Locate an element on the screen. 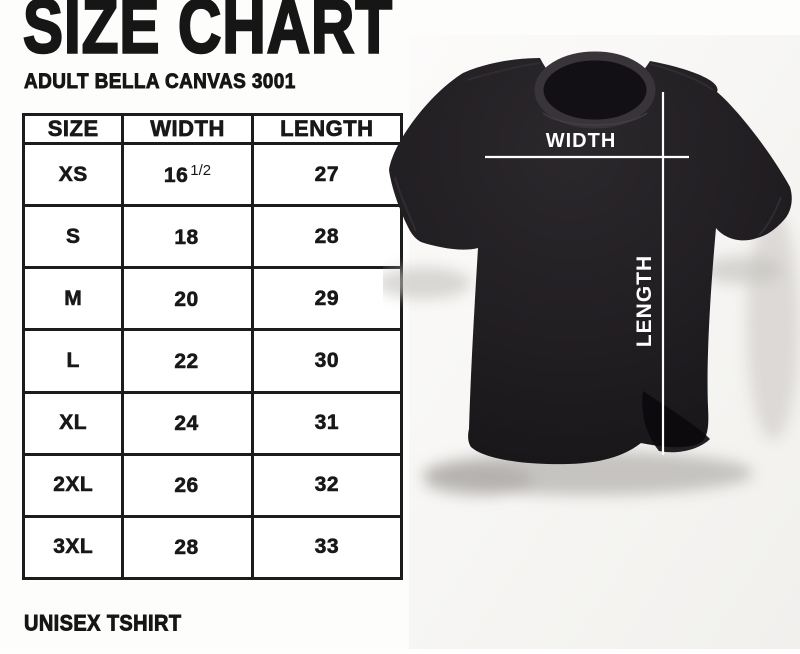 This screenshot has width=800, height=654. size-cell: L is located at coordinates (73, 361).